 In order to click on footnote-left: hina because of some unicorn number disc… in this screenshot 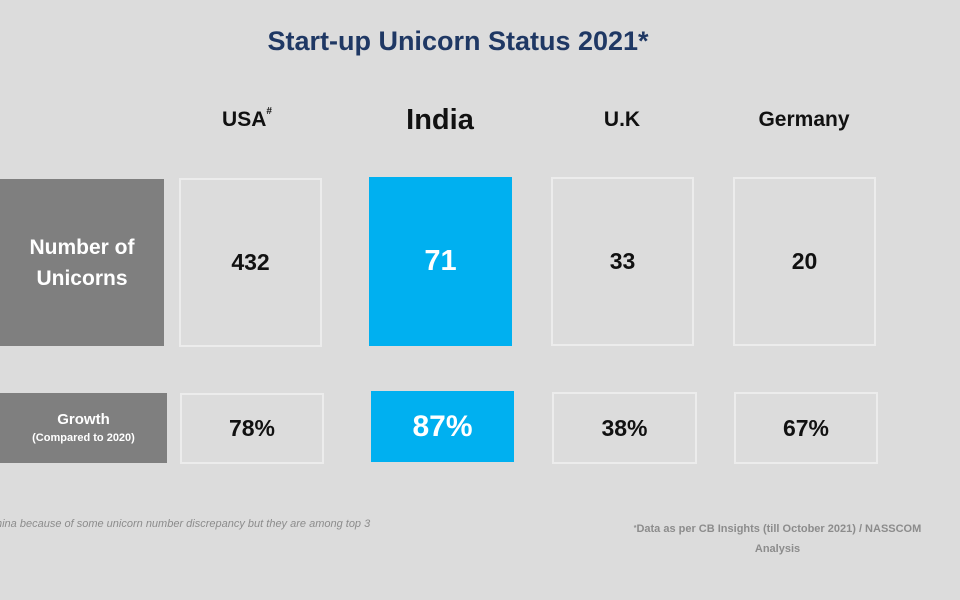, I will do `click(185, 524)`.